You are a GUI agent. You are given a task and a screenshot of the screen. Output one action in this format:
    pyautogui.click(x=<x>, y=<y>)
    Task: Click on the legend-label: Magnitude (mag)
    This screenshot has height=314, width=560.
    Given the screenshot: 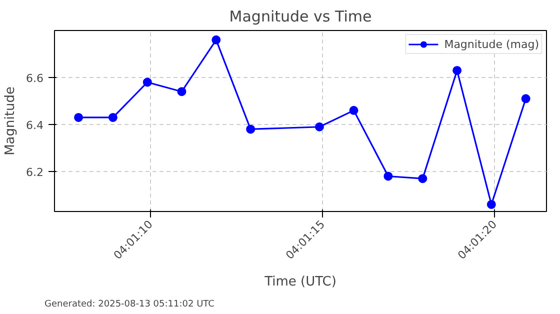 What is the action you would take?
    pyautogui.click(x=491, y=44)
    